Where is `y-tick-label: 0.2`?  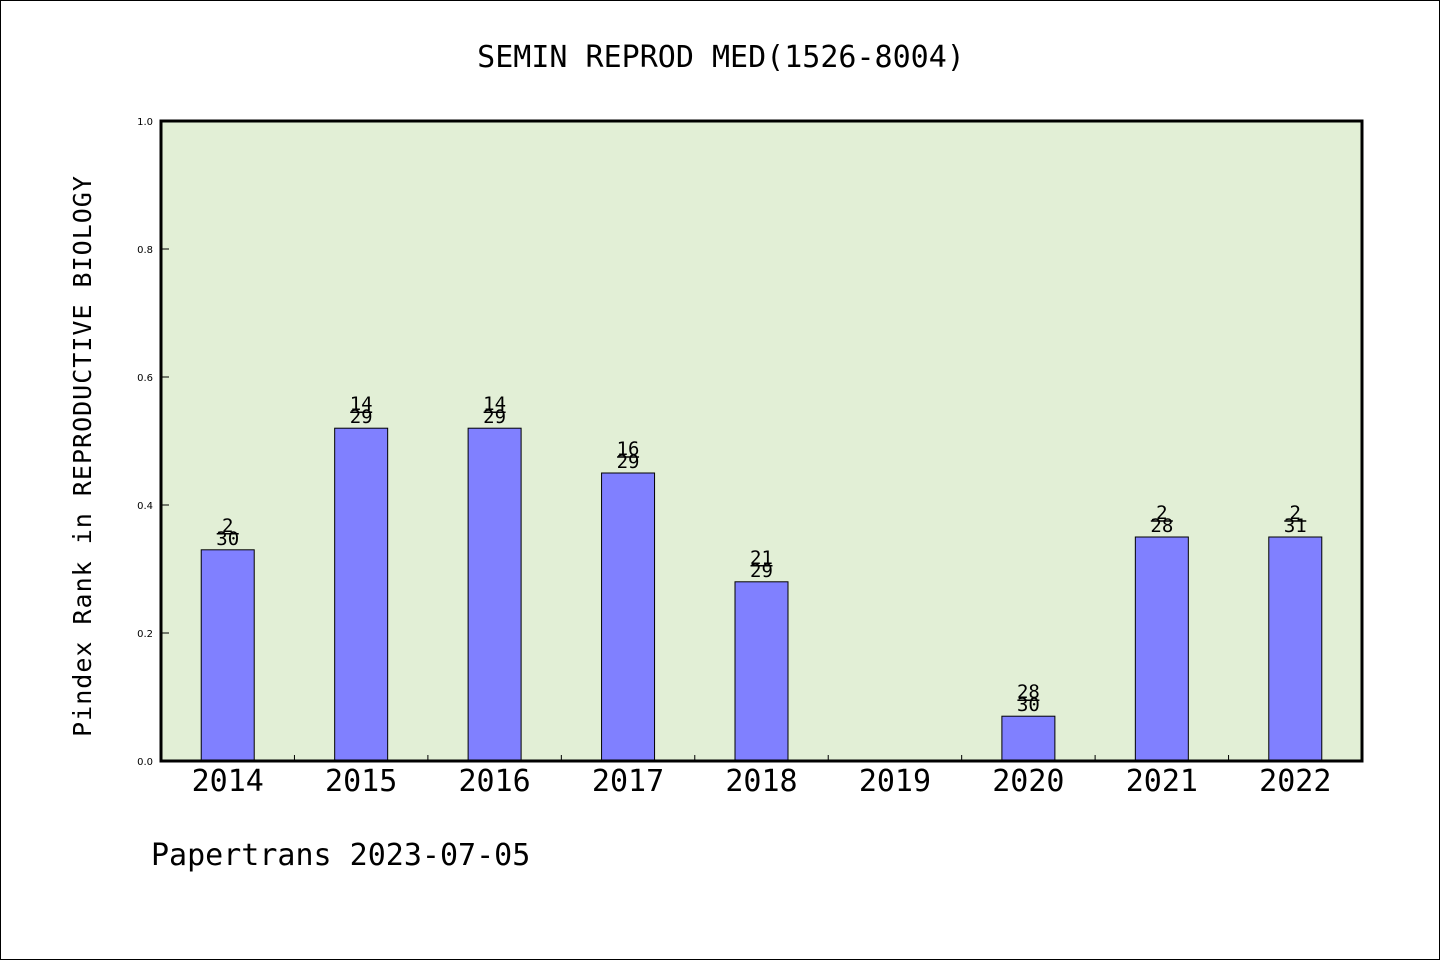 y-tick-label: 0.2 is located at coordinates (145, 634).